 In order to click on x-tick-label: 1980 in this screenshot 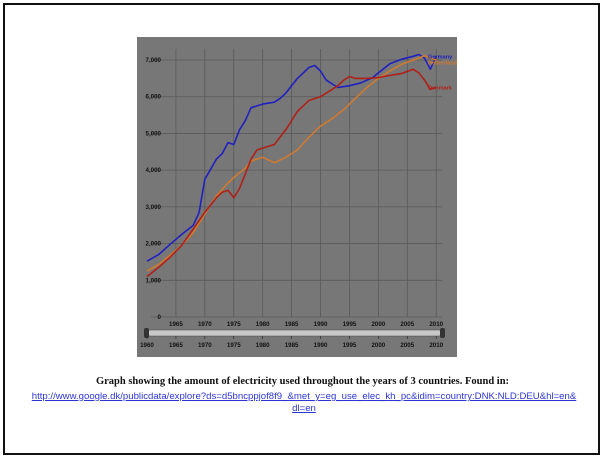, I will do `click(263, 324)`.